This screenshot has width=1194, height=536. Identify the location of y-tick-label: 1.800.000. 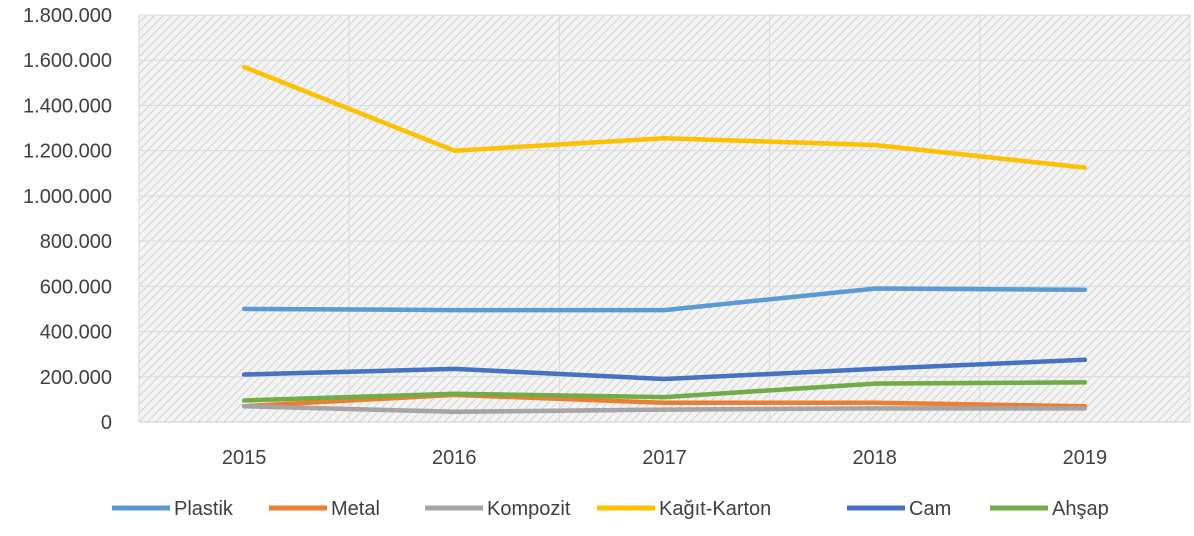
(67, 16).